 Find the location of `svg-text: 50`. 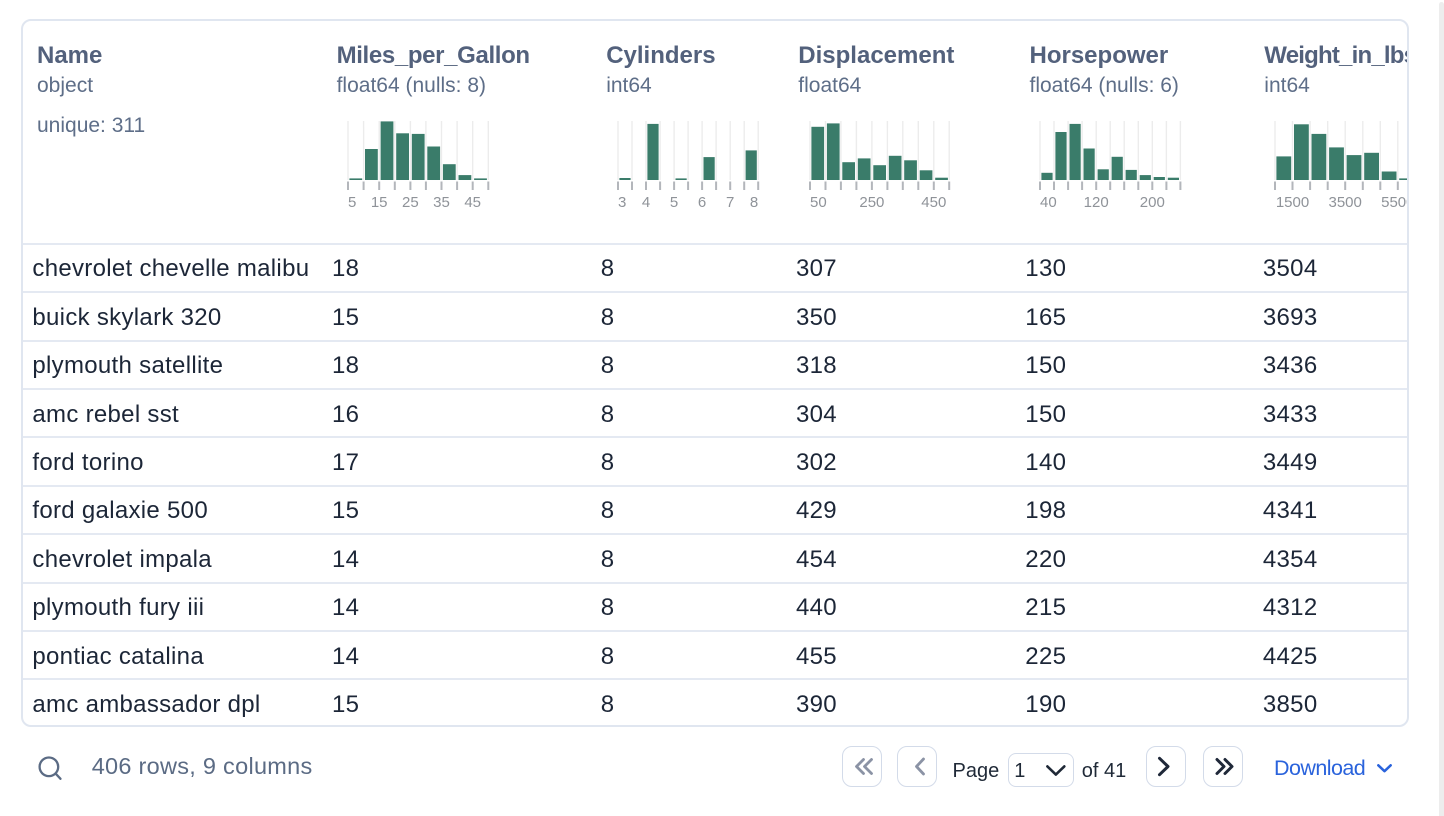

svg-text: 50 is located at coordinates (818, 202).